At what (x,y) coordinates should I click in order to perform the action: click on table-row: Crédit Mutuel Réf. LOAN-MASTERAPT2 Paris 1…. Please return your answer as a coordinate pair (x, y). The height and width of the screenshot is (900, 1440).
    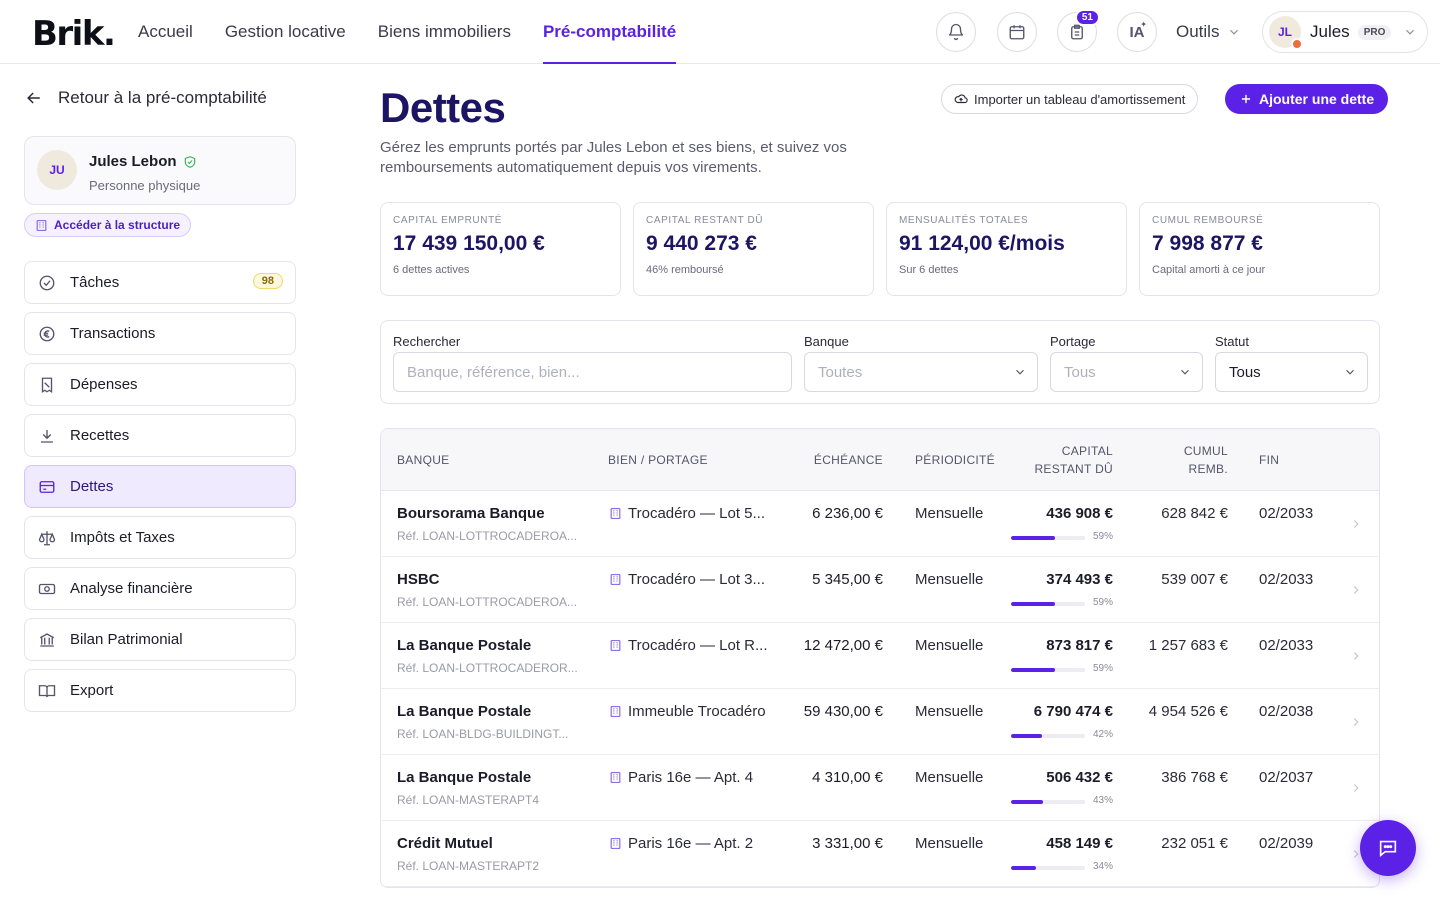
    Looking at the image, I should click on (880, 854).